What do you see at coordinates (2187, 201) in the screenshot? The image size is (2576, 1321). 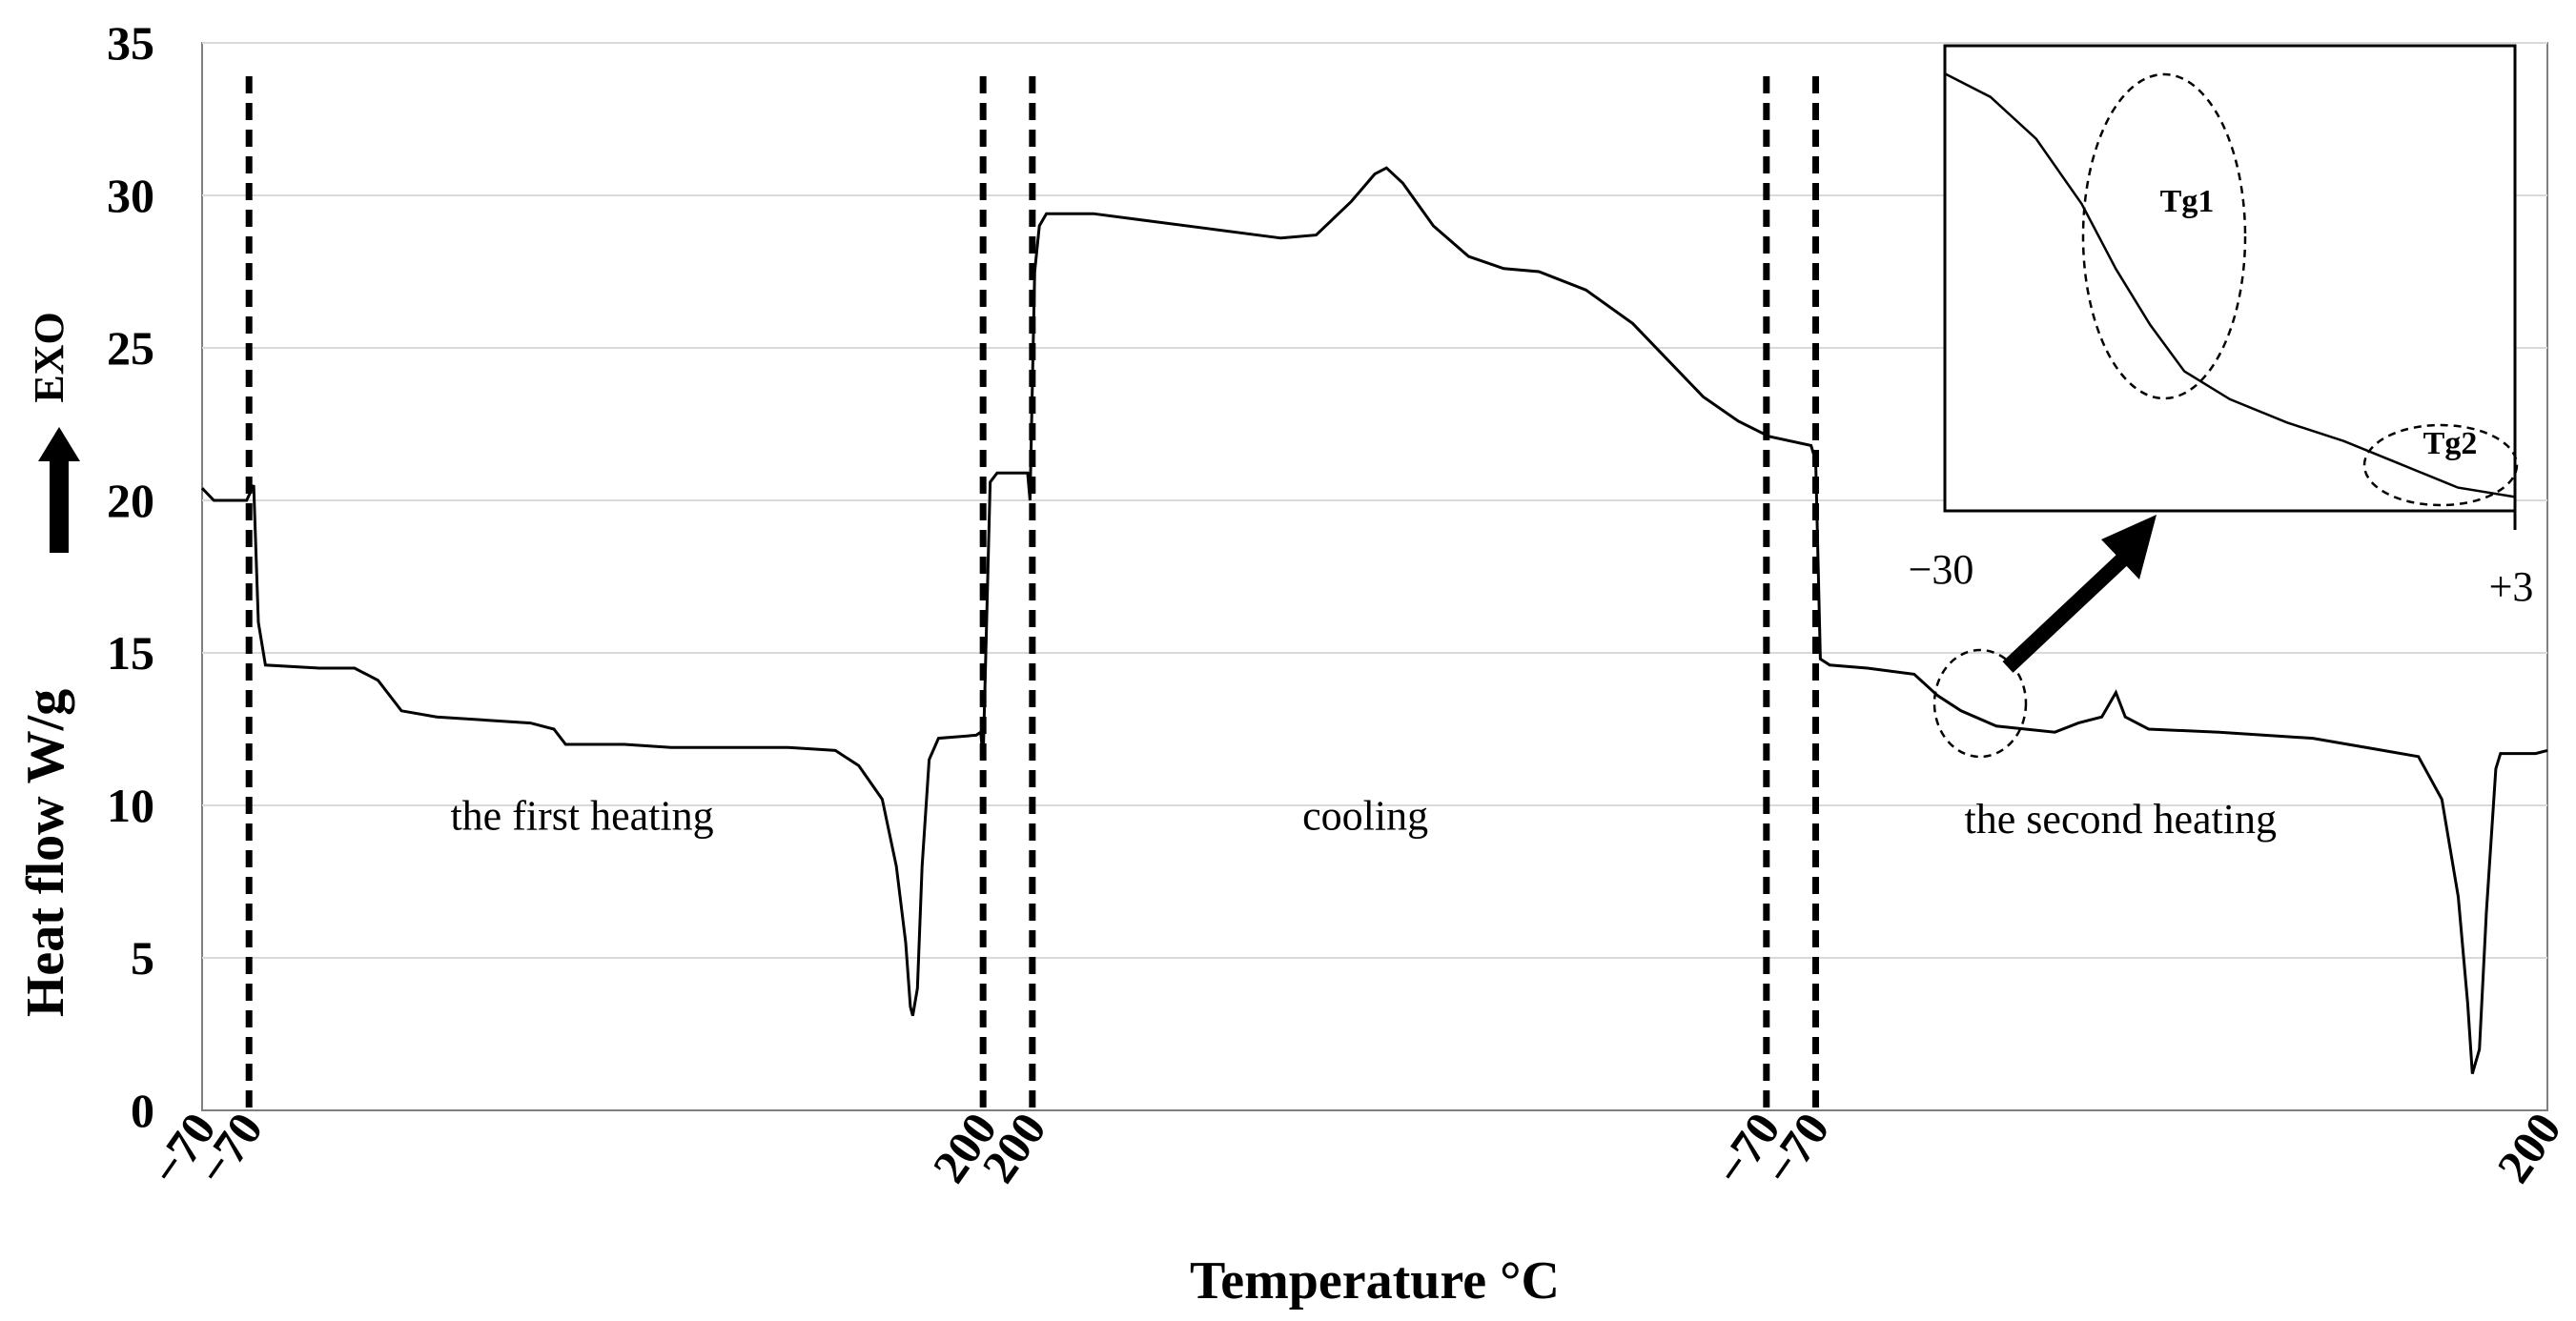 I see `tg1-label: Tg1` at bounding box center [2187, 201].